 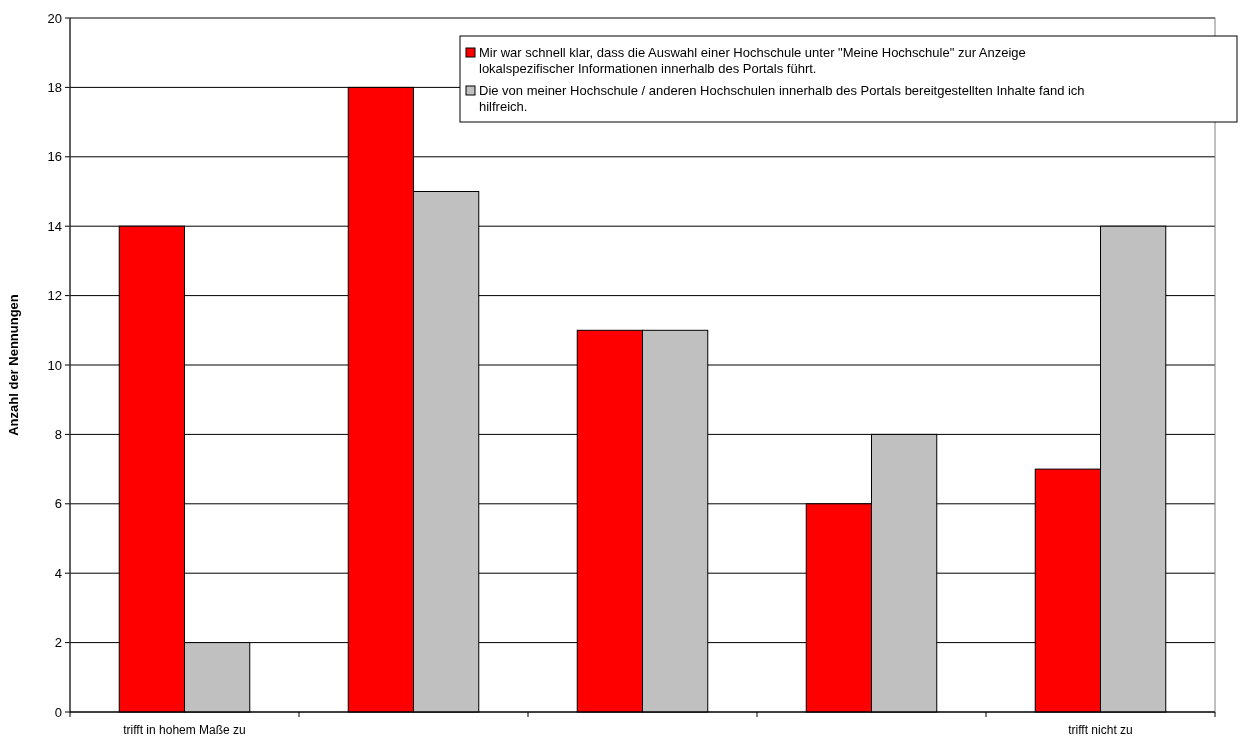 I want to click on y-tick-label: 18, so click(x=54, y=87).